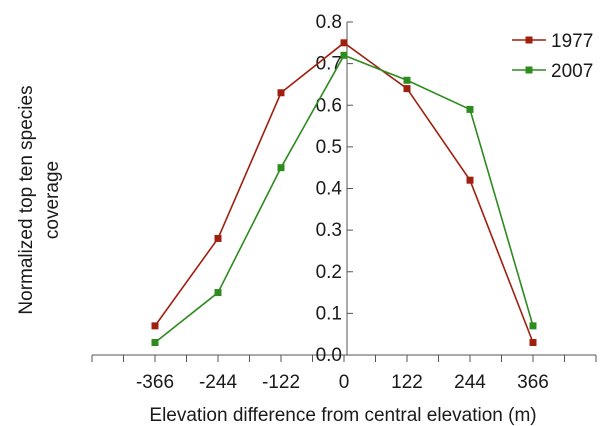 The width and height of the screenshot is (607, 426). What do you see at coordinates (218, 382) in the screenshot?
I see `x-tick-label: -244` at bounding box center [218, 382].